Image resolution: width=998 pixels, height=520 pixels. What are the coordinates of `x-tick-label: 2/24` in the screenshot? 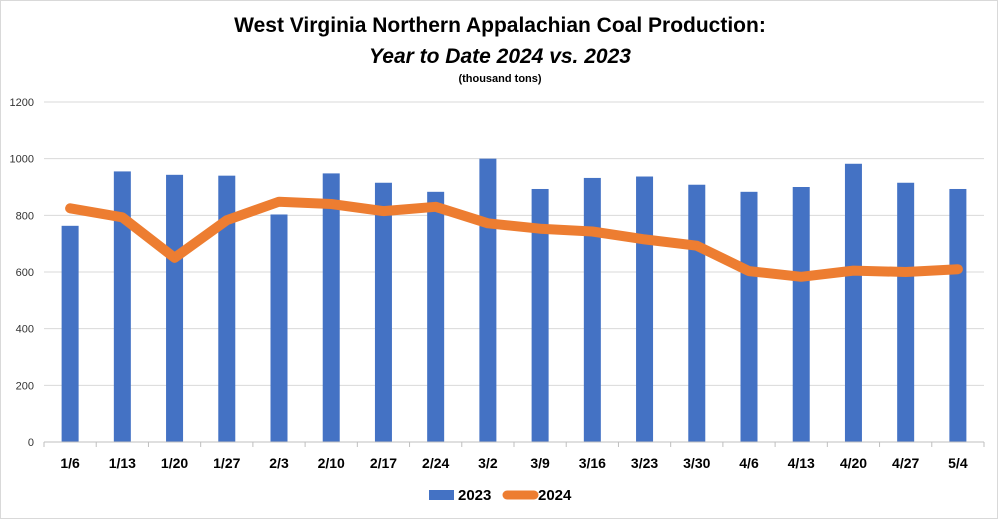 It's located at (435, 463).